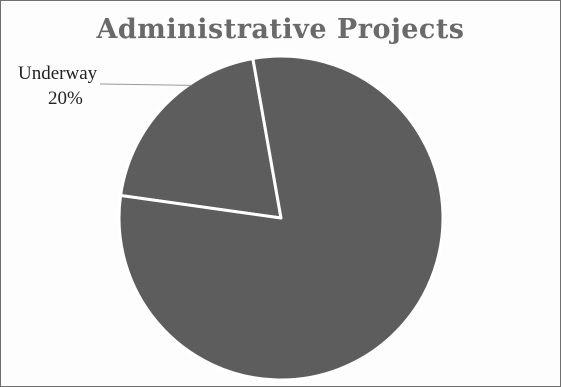 The width and height of the screenshot is (561, 387). Describe the element at coordinates (145, 84) in the screenshot. I see `underway-leader-line` at that location.